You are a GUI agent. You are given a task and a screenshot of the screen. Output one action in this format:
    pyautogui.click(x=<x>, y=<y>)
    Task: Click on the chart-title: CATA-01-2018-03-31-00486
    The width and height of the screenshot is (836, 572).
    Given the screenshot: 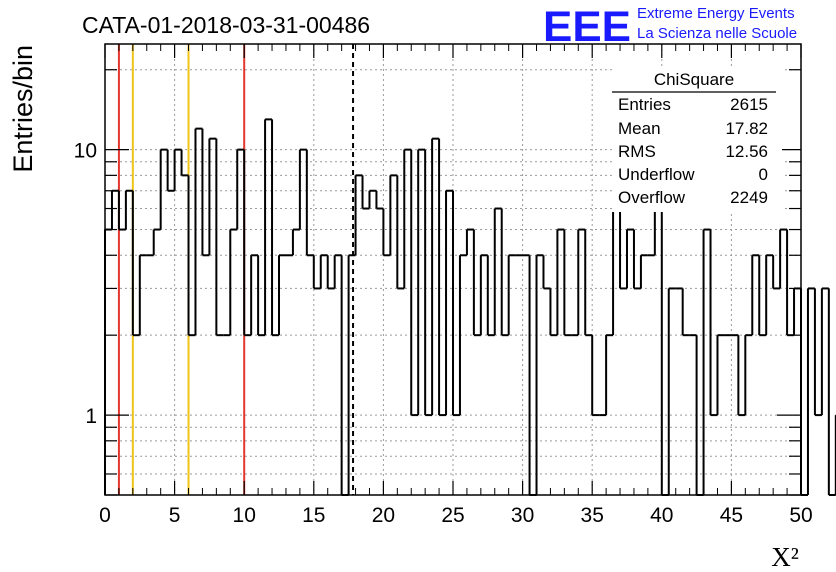 What is the action you would take?
    pyautogui.click(x=226, y=25)
    